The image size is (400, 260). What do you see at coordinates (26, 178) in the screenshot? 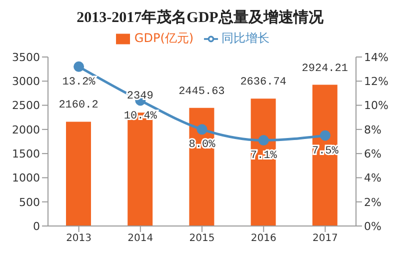
I see `y-tick-label: 1000` at bounding box center [26, 178].